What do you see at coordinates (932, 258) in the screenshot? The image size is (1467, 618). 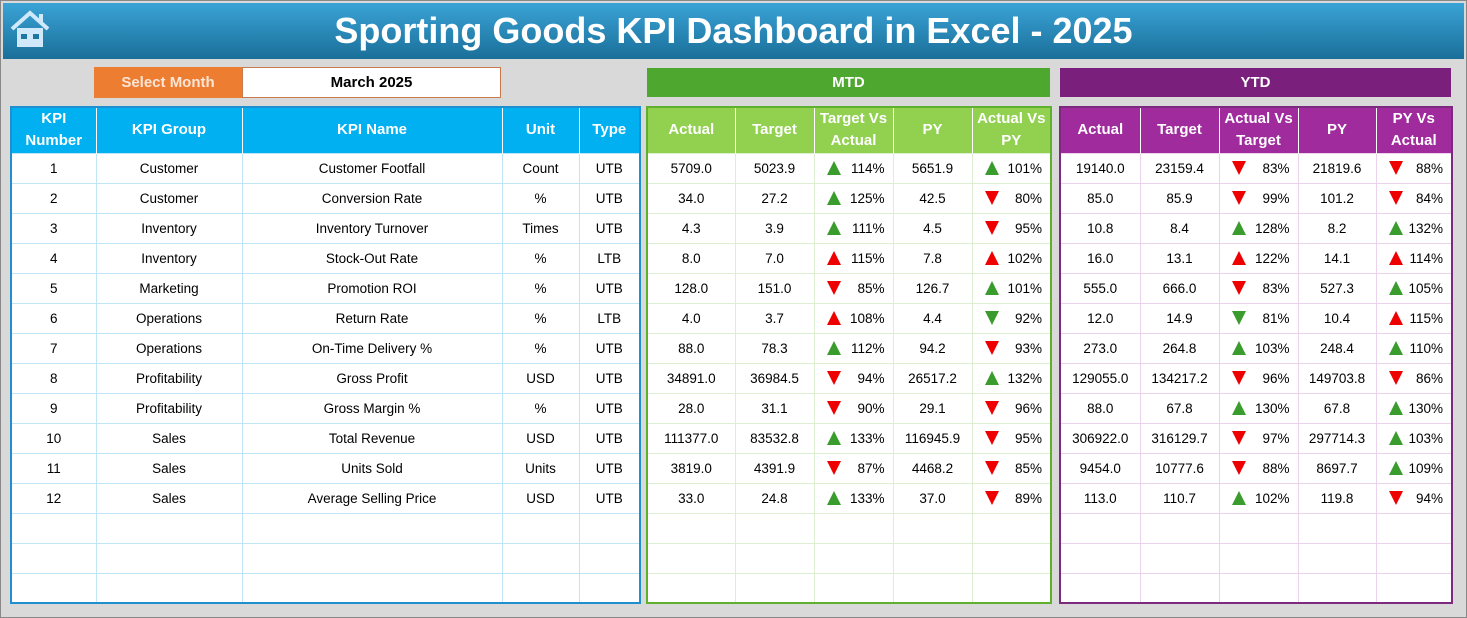 I see `mtd-cell: 7.8` at bounding box center [932, 258].